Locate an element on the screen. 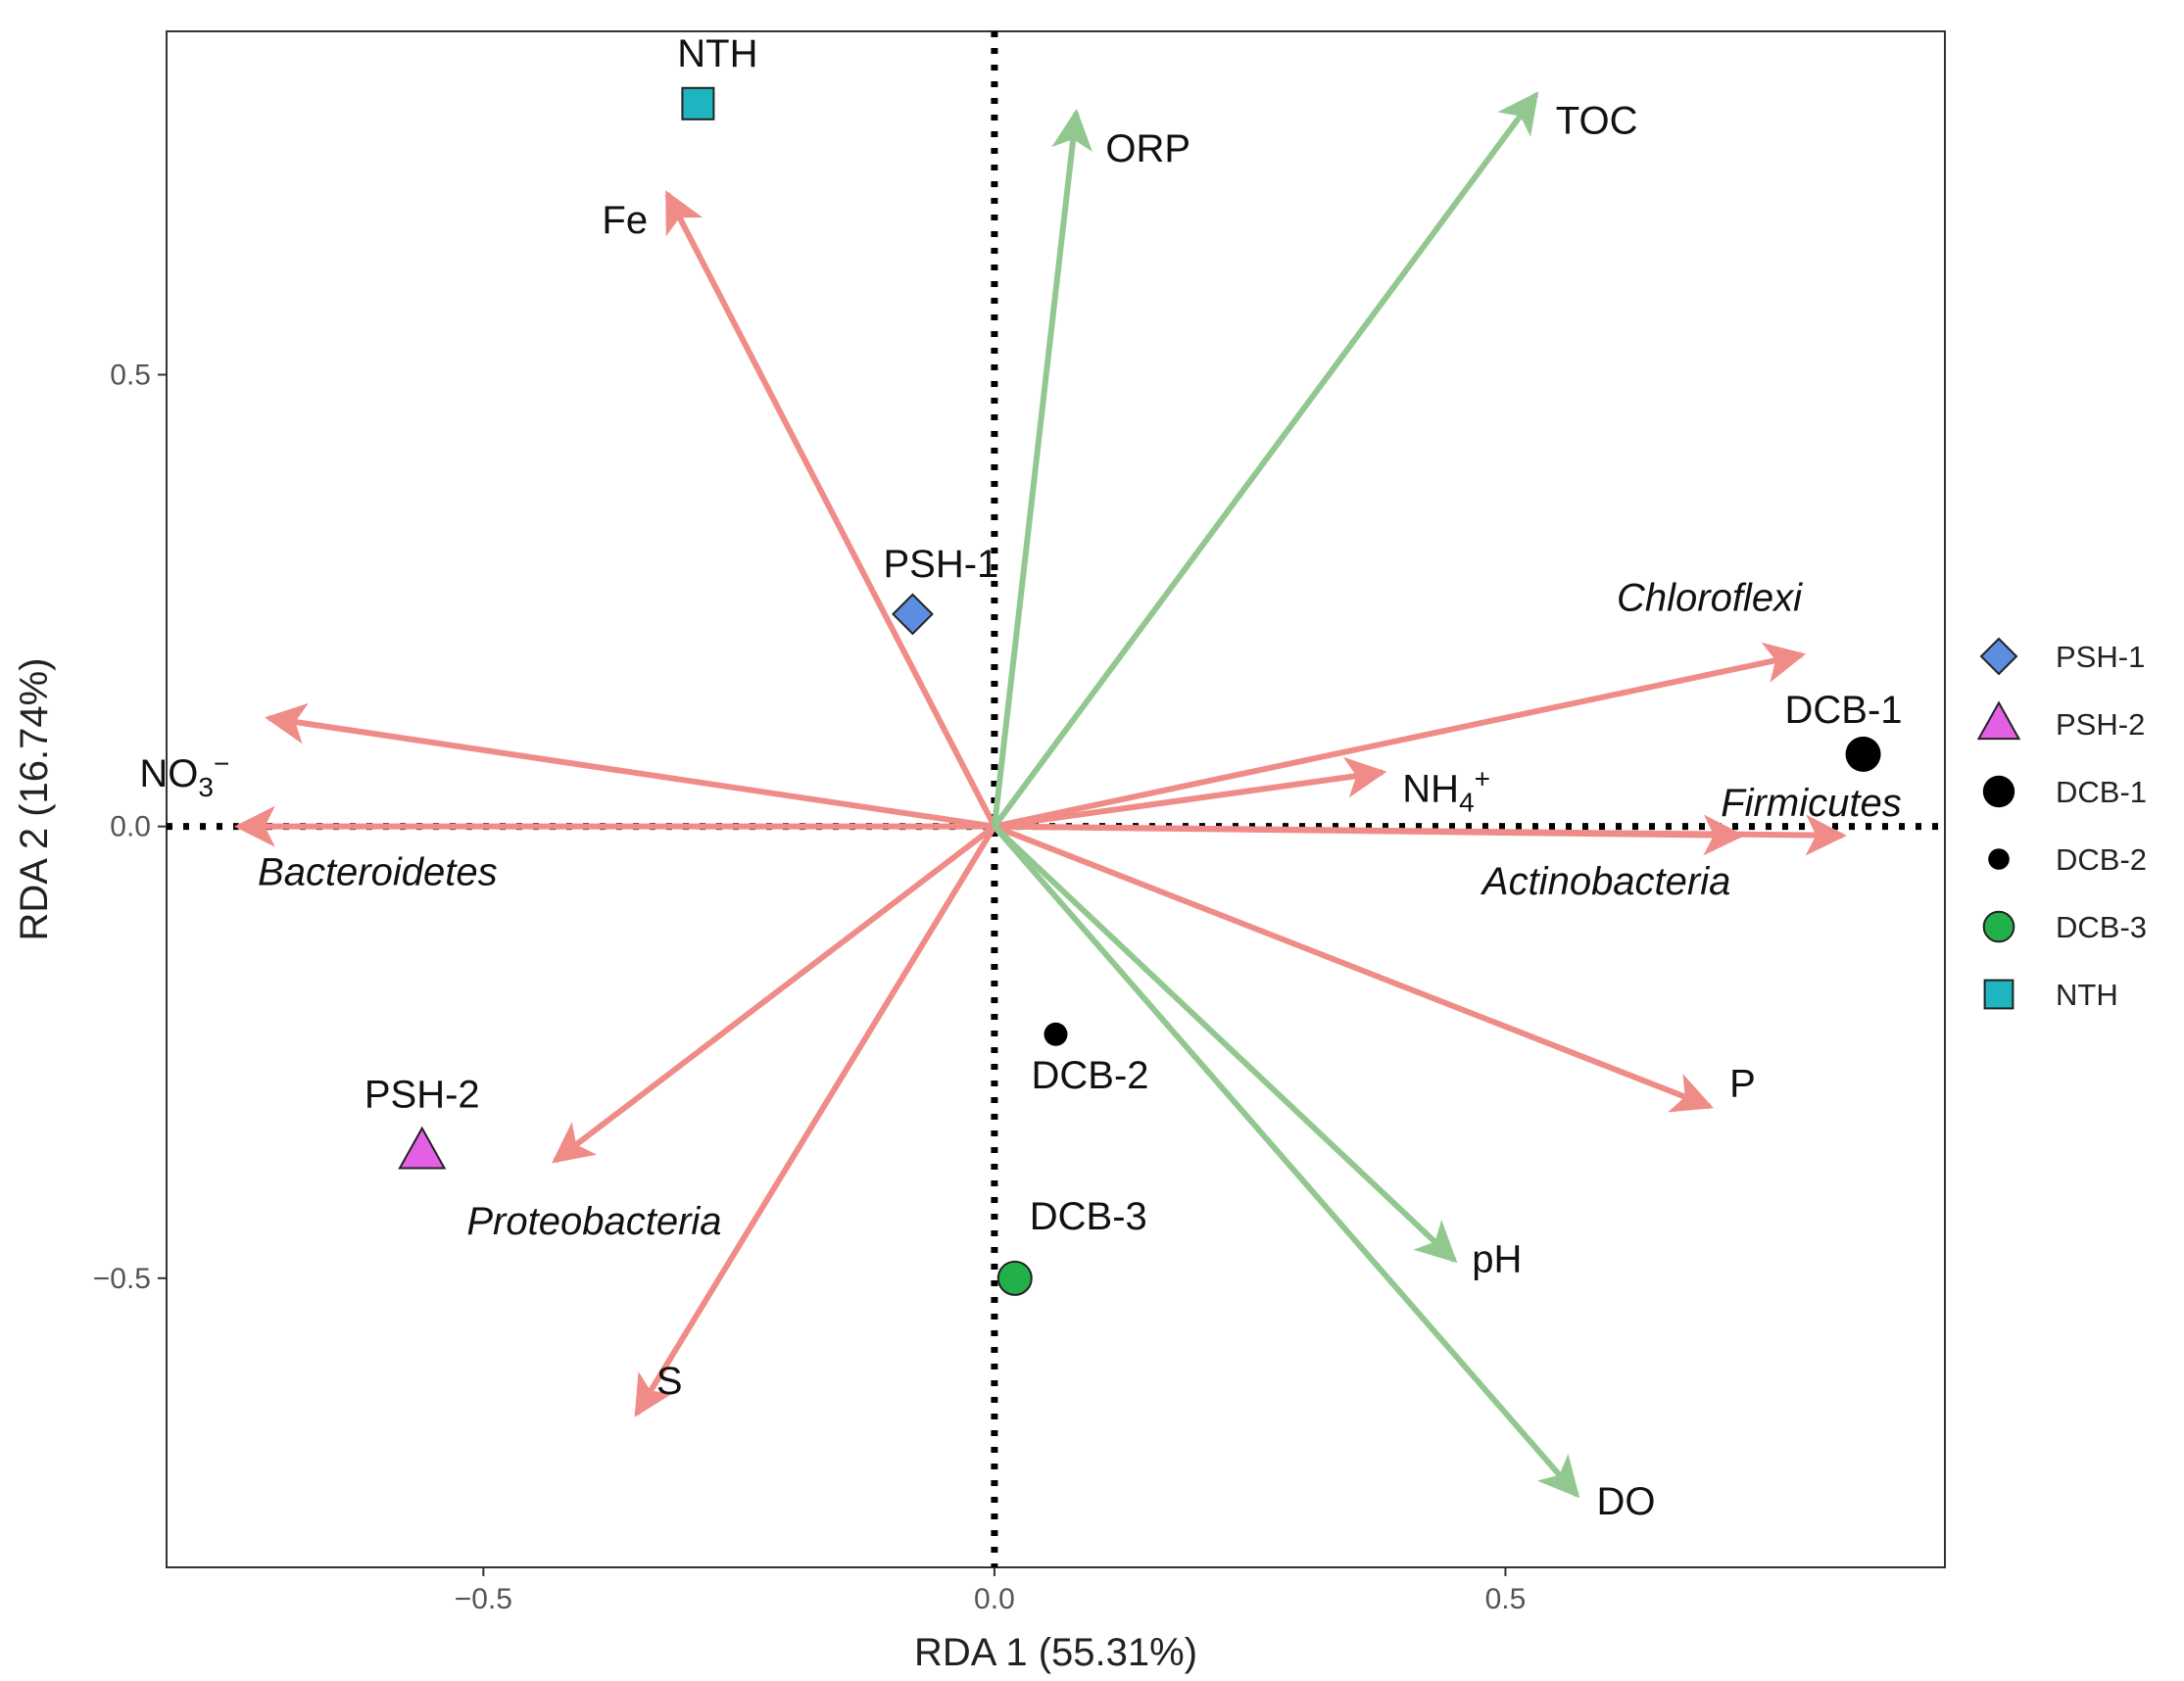  vector-label-ph: pH is located at coordinates (1497, 1258).